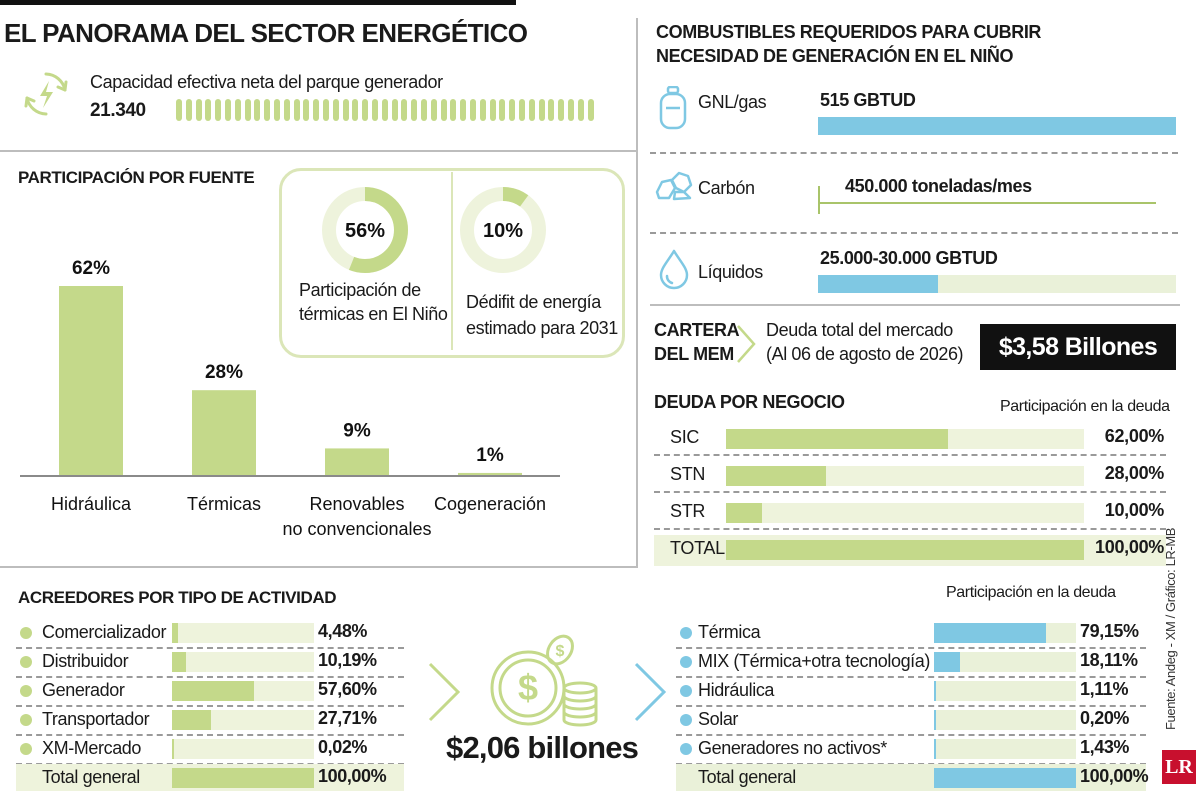  Describe the element at coordinates (544, 680) in the screenshot. I see `coins-dollar-icon: $ $` at that location.